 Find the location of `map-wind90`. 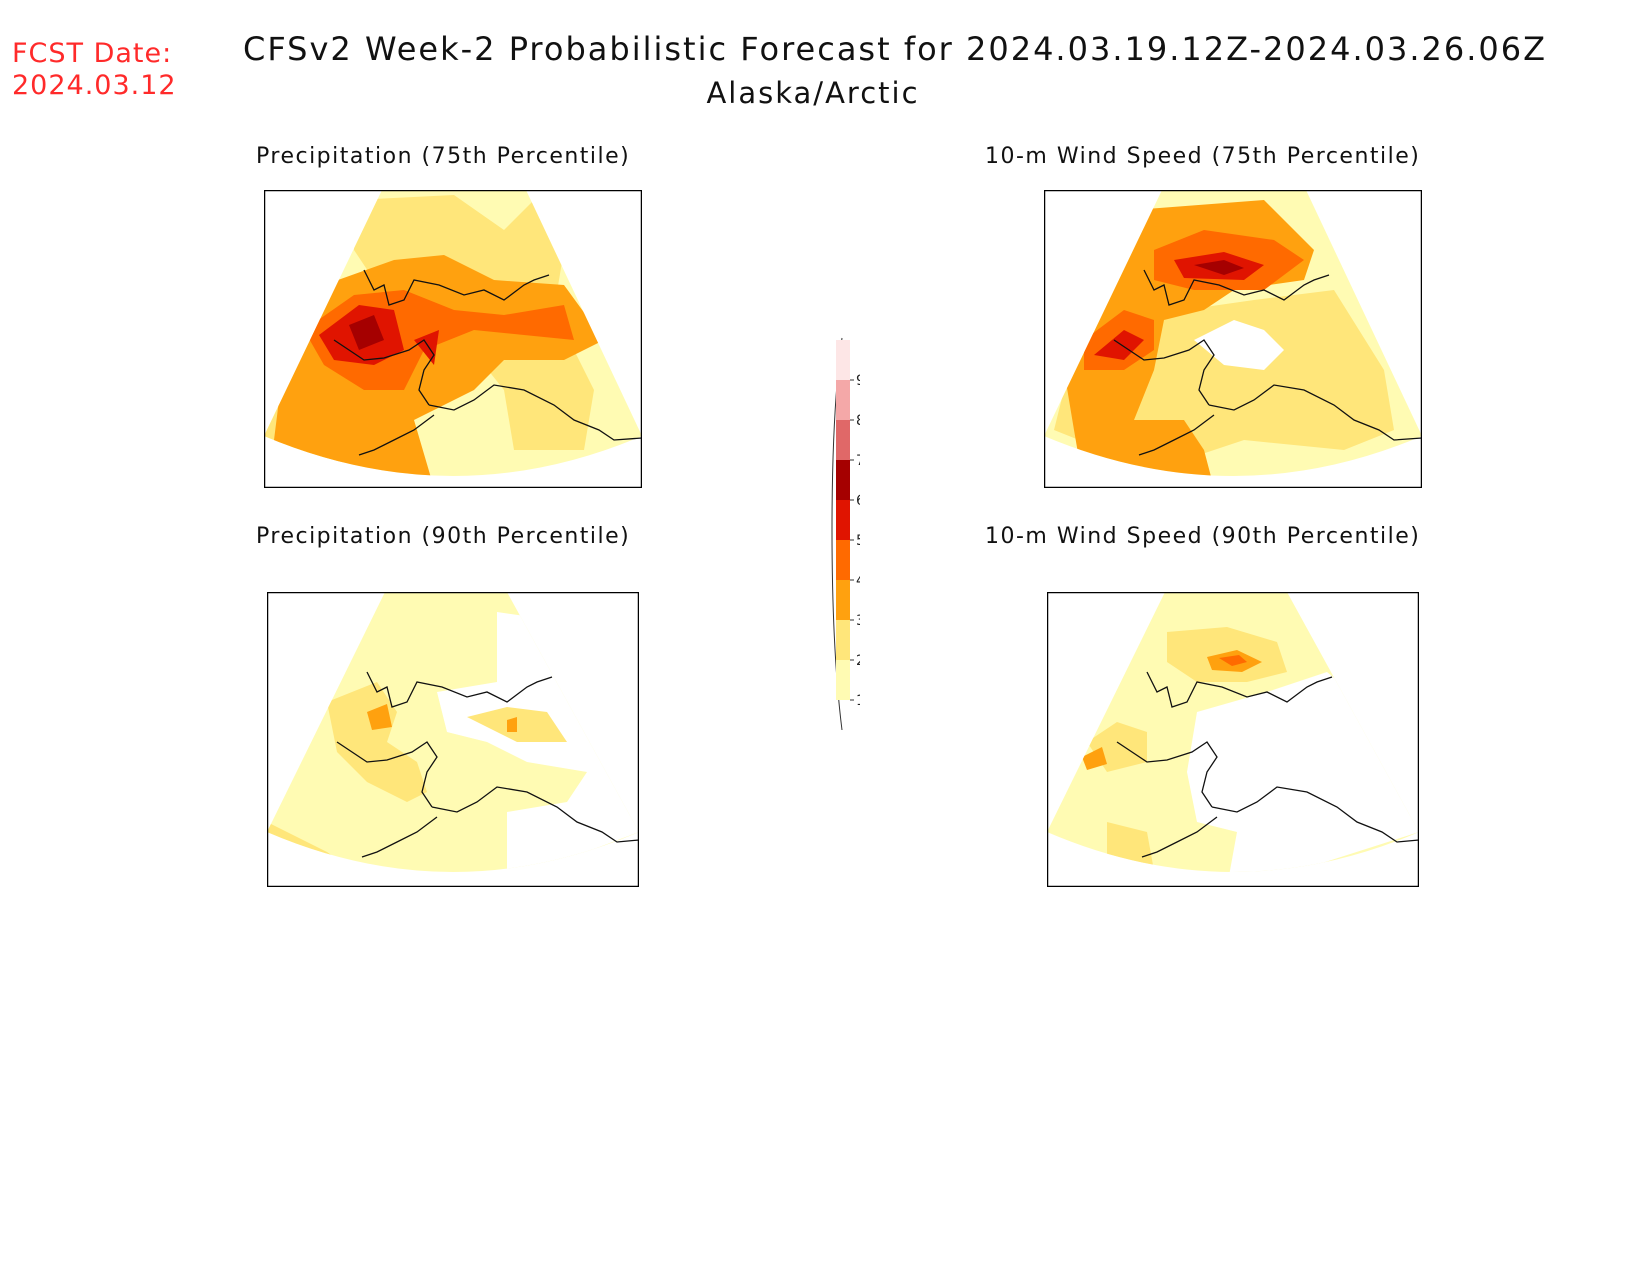

map-wind90 is located at coordinates (1233, 739).